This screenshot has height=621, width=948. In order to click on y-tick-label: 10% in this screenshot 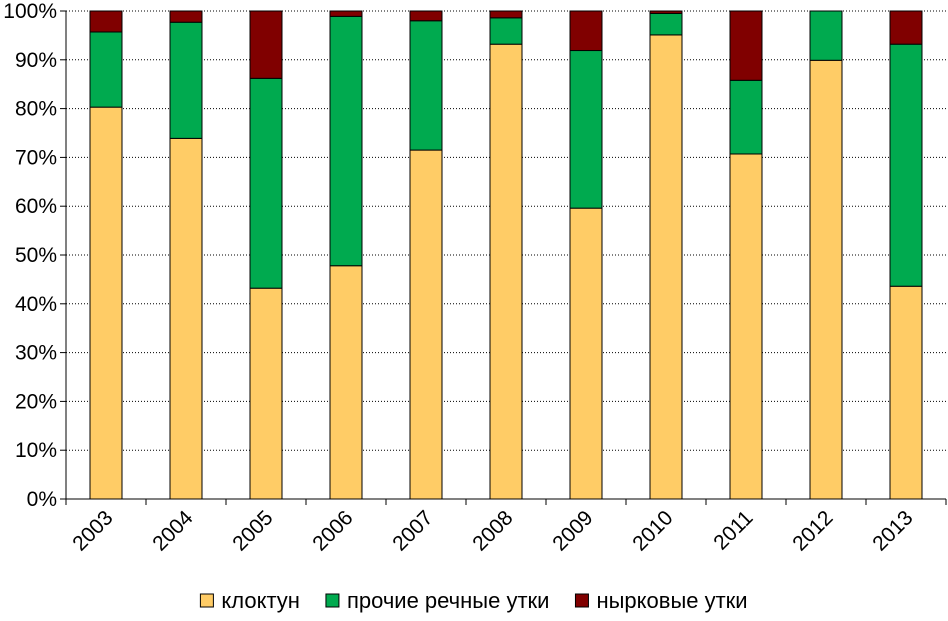, I will do `click(36, 450)`.